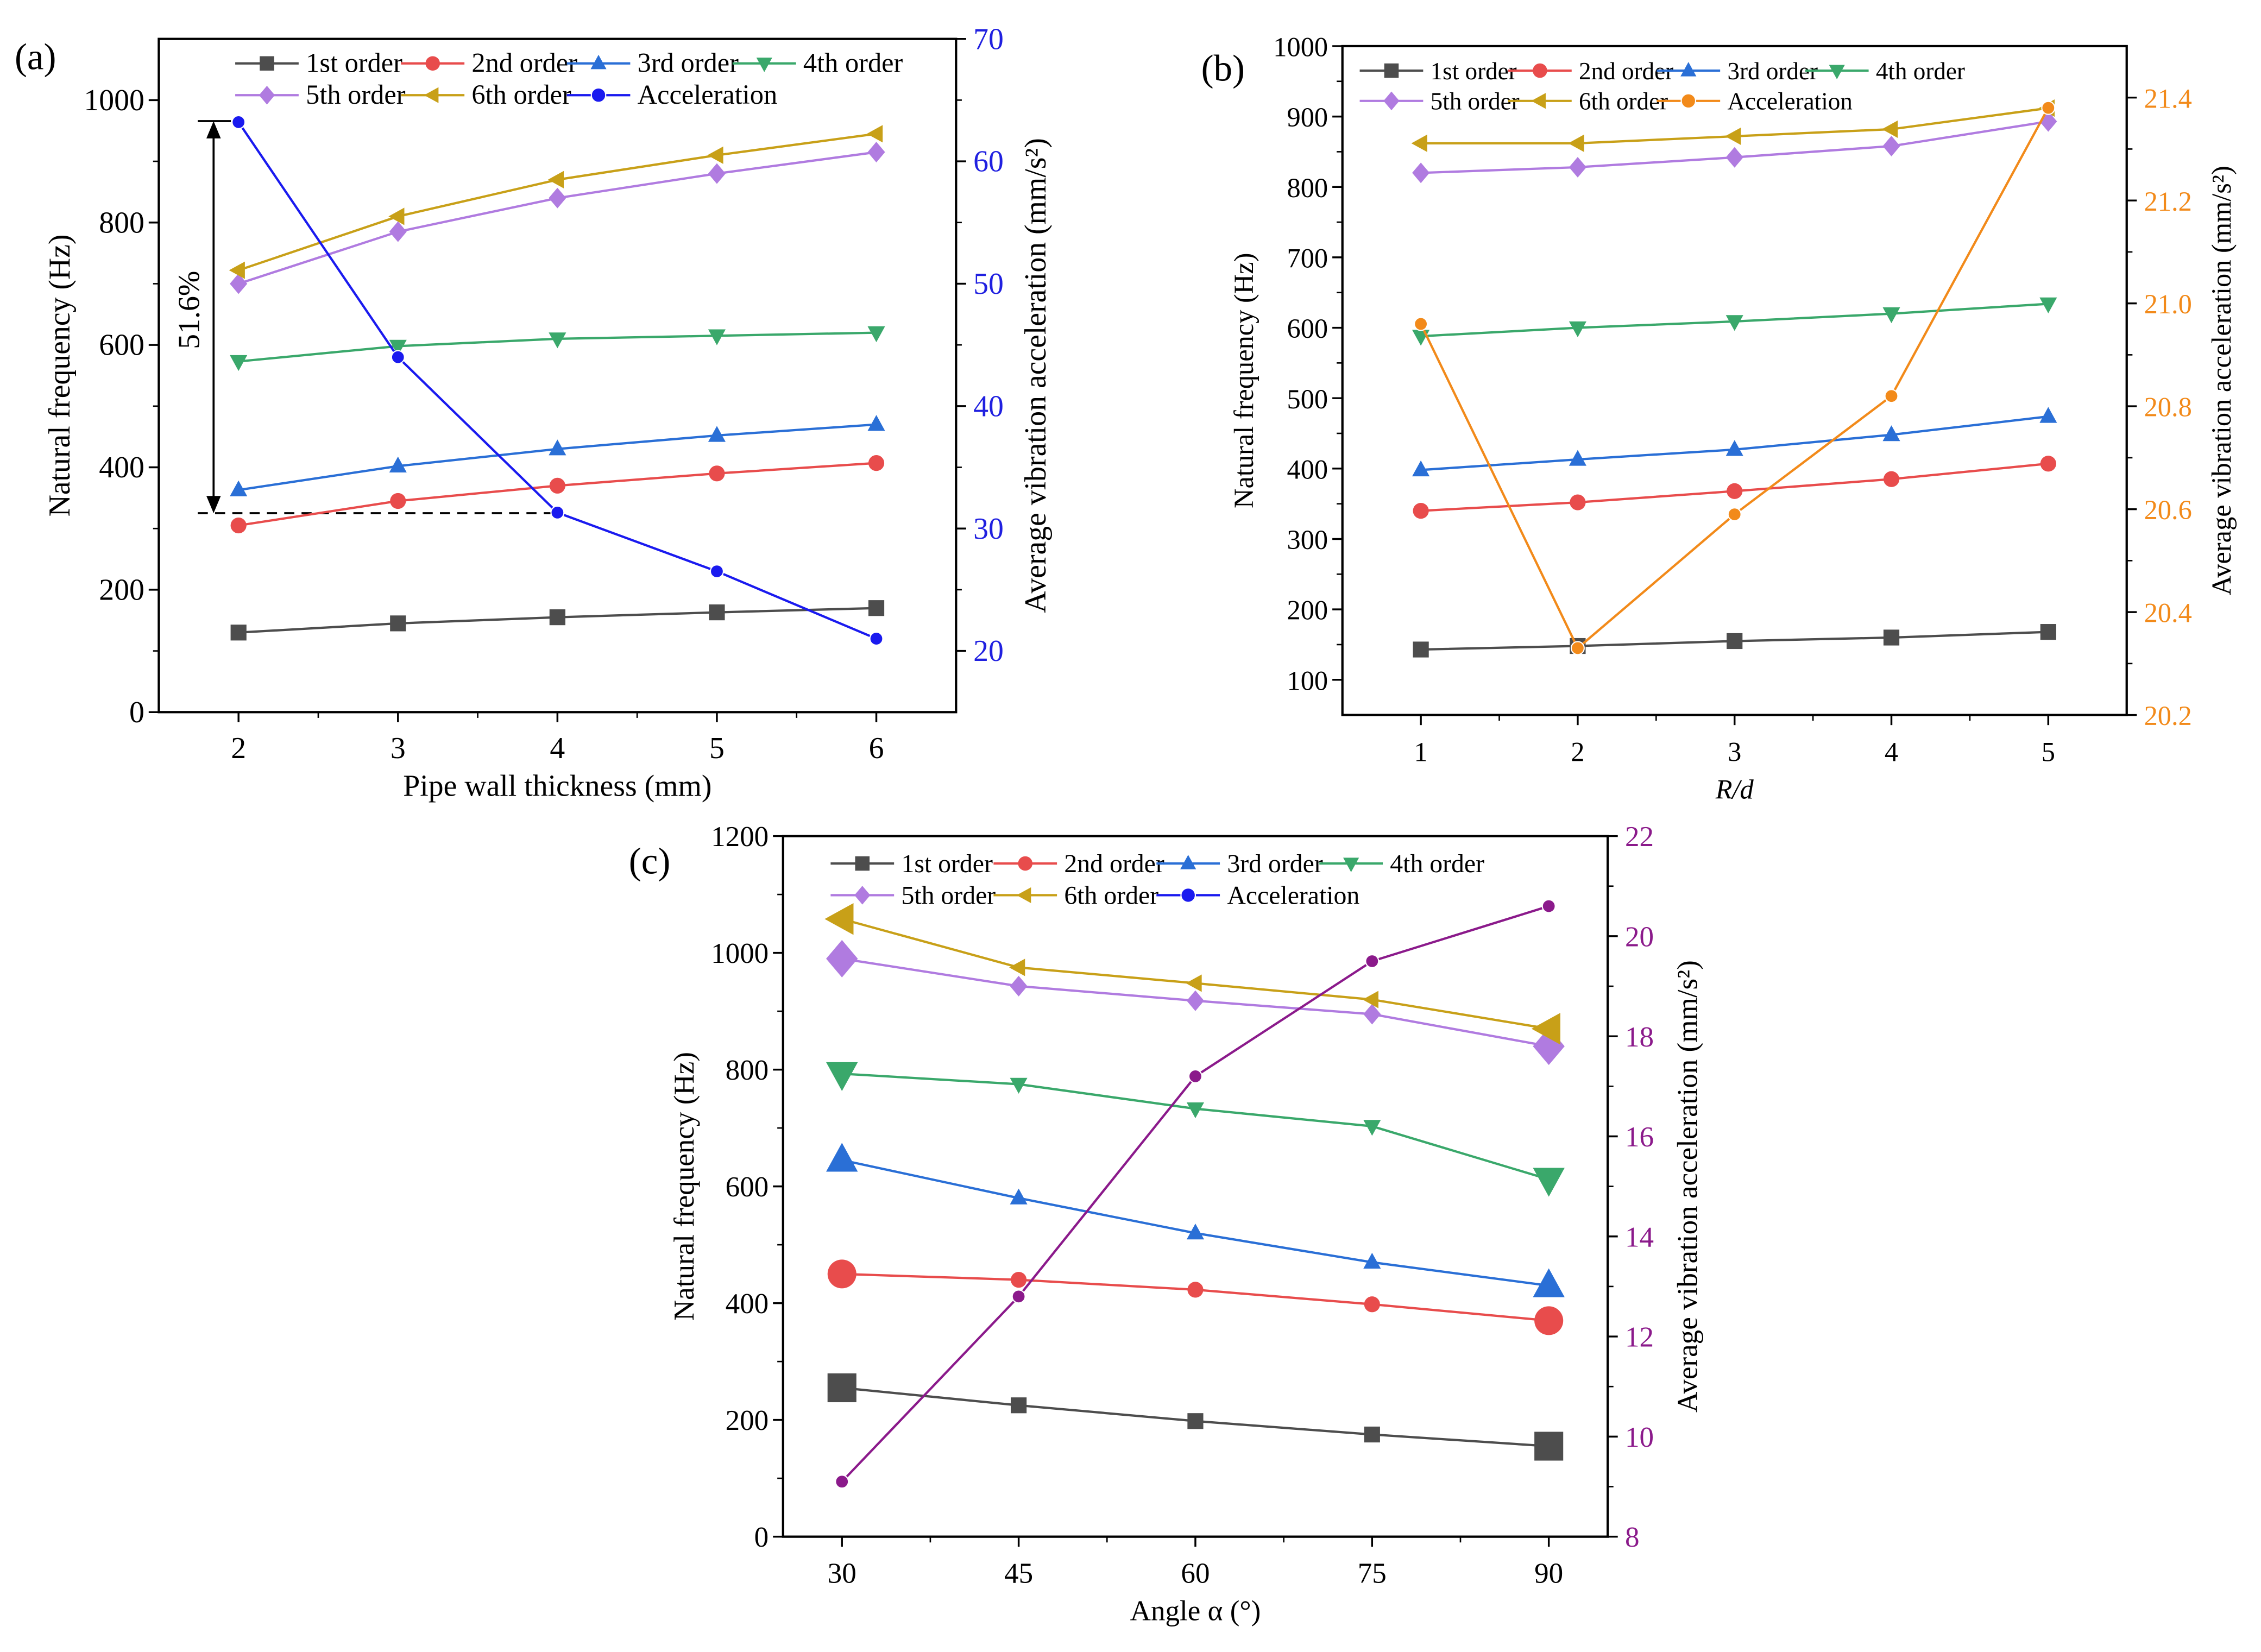 The image size is (2261, 1652). Describe the element at coordinates (1308, 540) in the screenshot. I see `y-tick-label: 300` at that location.